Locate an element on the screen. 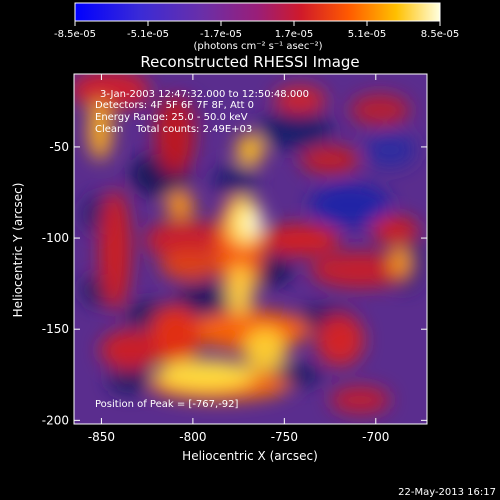 The image size is (500, 500). y-tick-label: -200 is located at coordinates (55, 420).